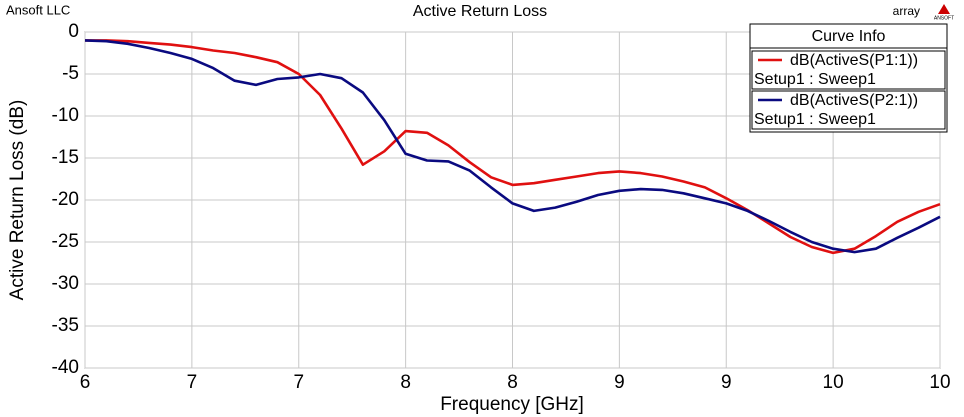 The width and height of the screenshot is (964, 417). What do you see at coordinates (65, 325) in the screenshot?
I see `y-tick-label: -35` at bounding box center [65, 325].